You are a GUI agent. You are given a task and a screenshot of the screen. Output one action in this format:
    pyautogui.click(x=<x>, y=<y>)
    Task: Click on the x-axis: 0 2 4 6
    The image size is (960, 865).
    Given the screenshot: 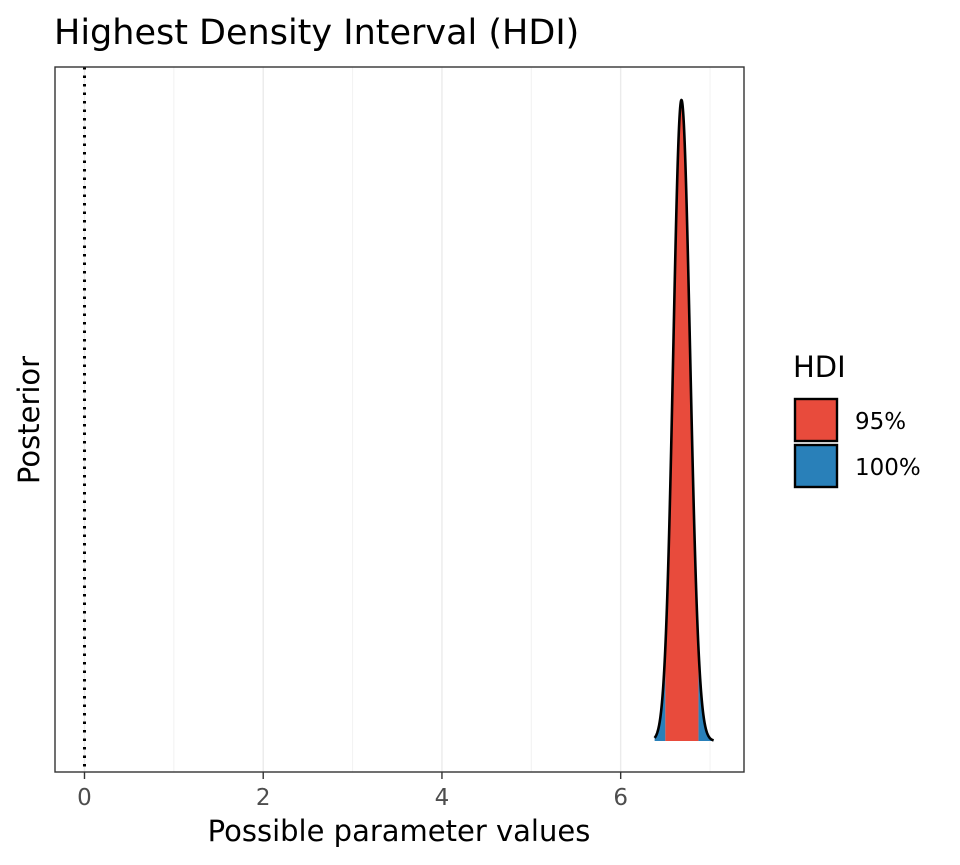 What is the action you would take?
    pyautogui.click(x=352, y=791)
    